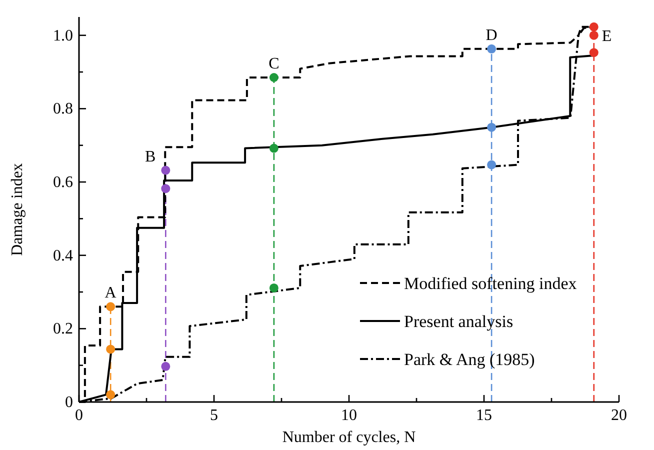  What do you see at coordinates (63, 35) in the screenshot?
I see `y-tick-label: 1.0` at bounding box center [63, 35].